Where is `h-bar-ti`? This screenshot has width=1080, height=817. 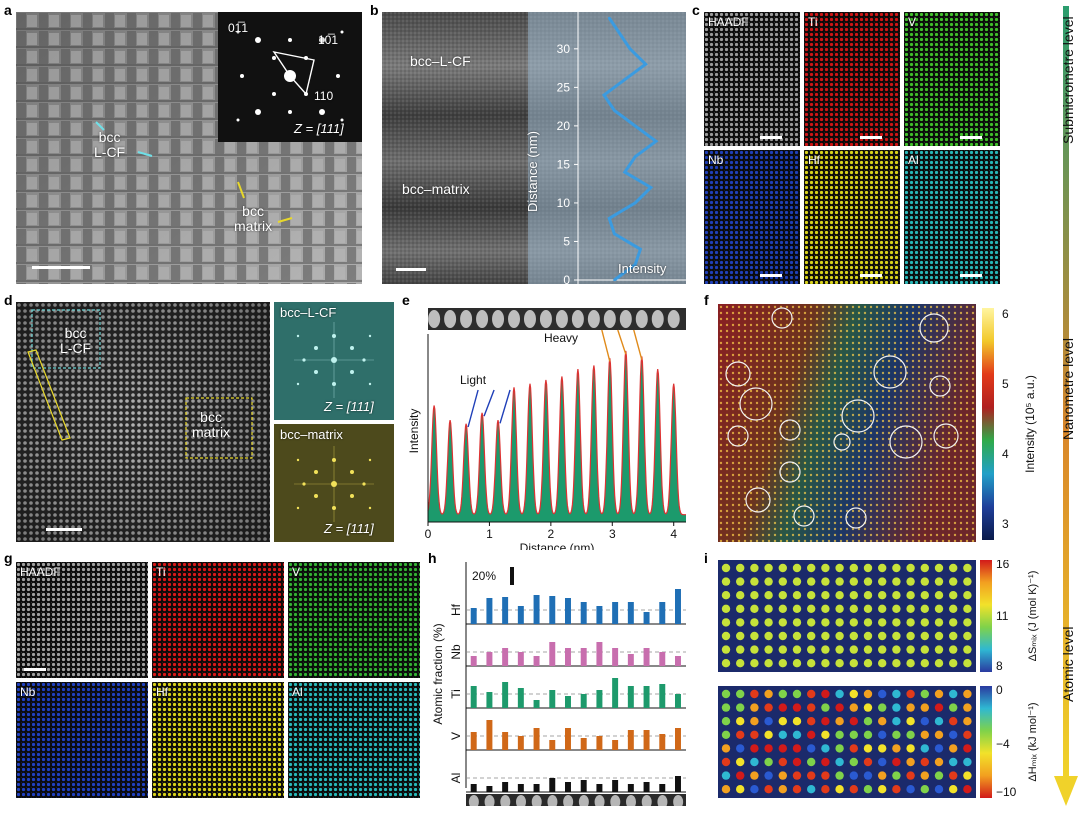
h-bar-ti is located at coordinates (520, 698).